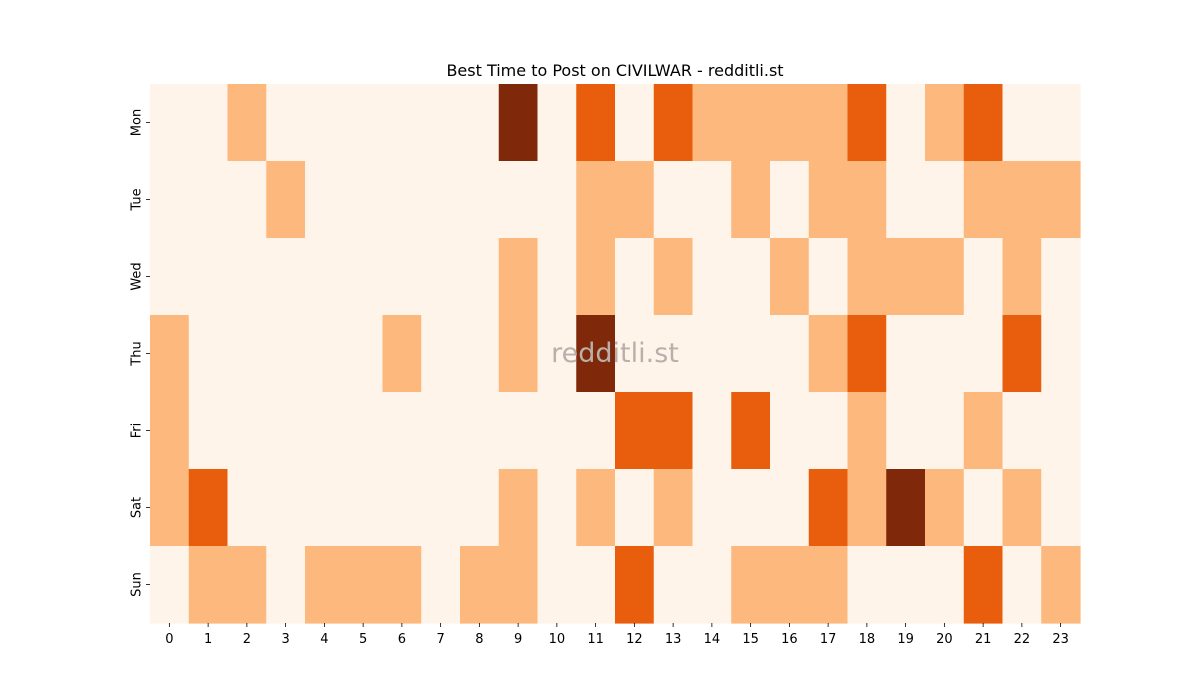 Image resolution: width=1200 pixels, height=700 pixels. Describe the element at coordinates (983, 639) in the screenshot. I see `x-tick-label: 21` at that location.